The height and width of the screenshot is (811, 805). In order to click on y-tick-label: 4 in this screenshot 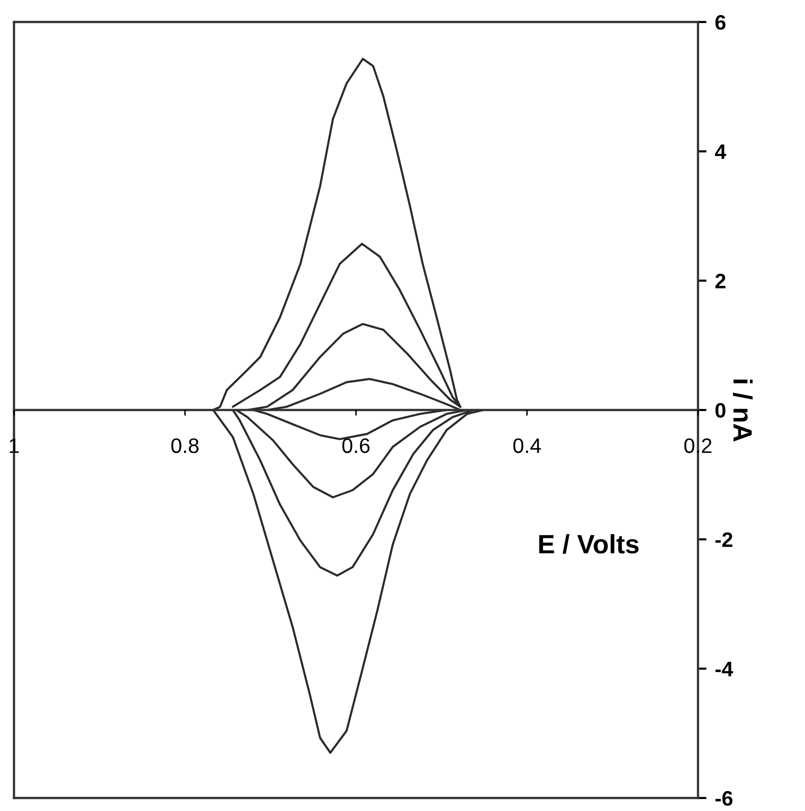, I will do `click(720, 151)`.